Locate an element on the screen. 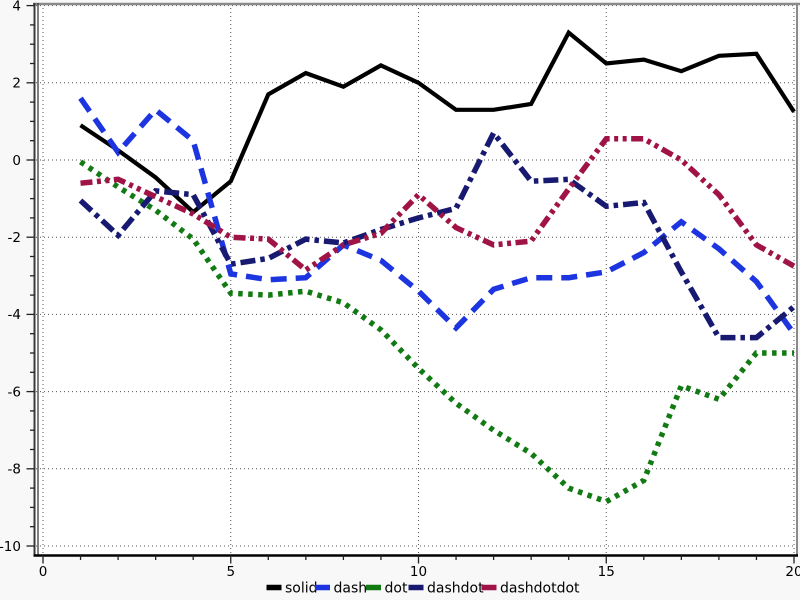 This screenshot has width=800, height=600. x-tick-label: 20 is located at coordinates (792, 572).